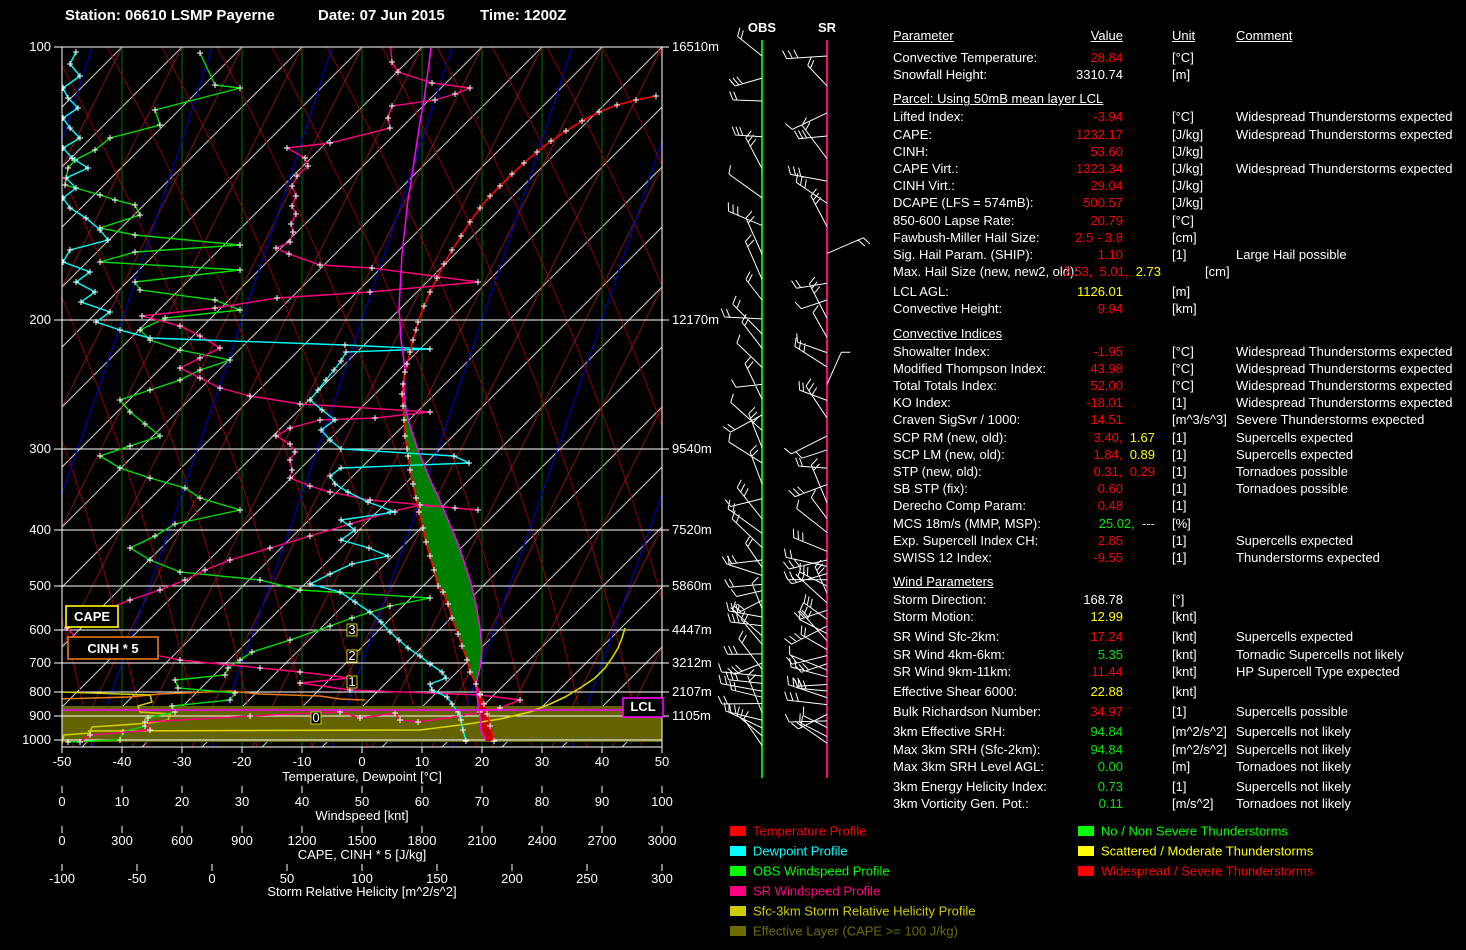 The image size is (1466, 950). What do you see at coordinates (1179, 523) in the screenshot?
I see `table-row: MCS 18m/s (MMP, MSP): 25.02, --- [%]` at bounding box center [1179, 523].